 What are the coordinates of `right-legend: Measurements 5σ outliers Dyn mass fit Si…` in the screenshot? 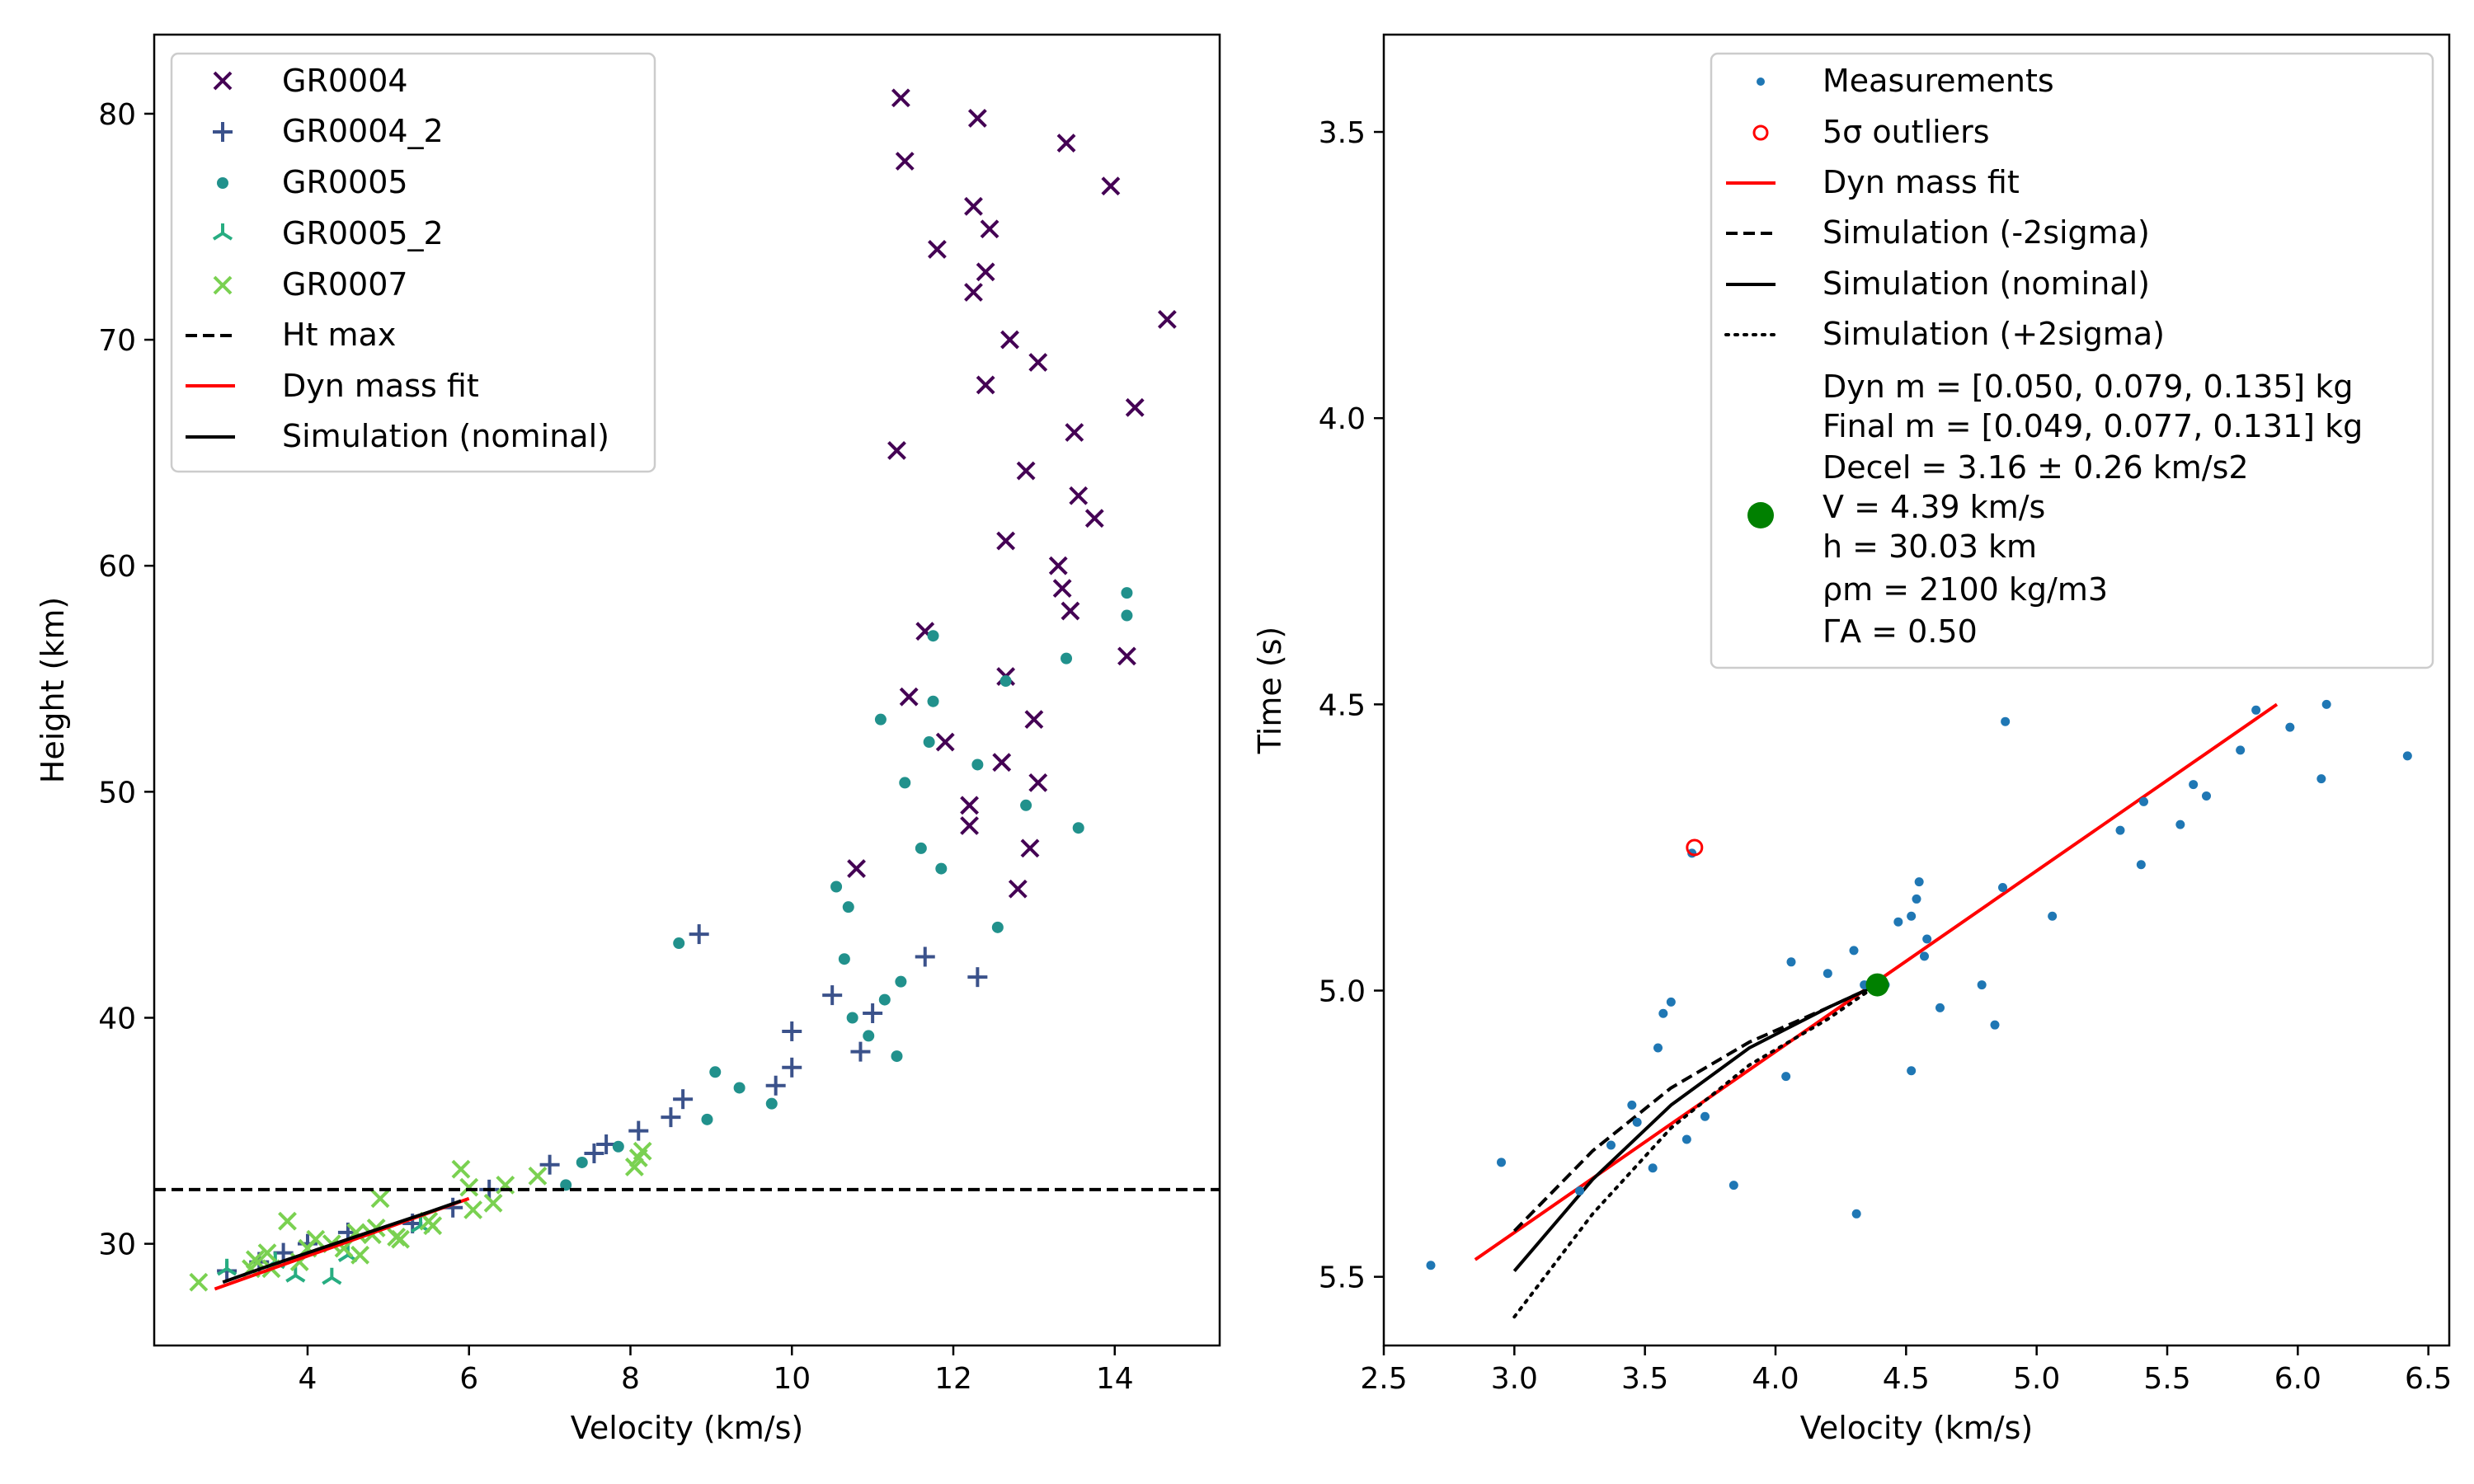 It's located at (2072, 360).